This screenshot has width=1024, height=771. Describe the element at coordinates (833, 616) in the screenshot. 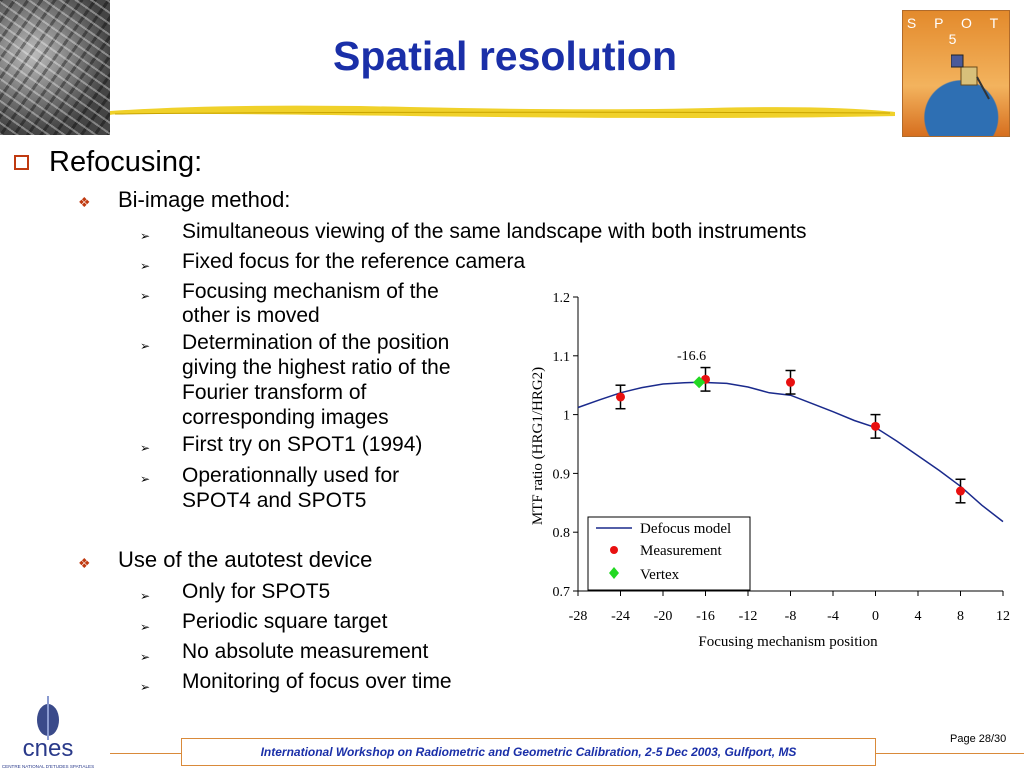

I see `x-tick-label: -4` at that location.